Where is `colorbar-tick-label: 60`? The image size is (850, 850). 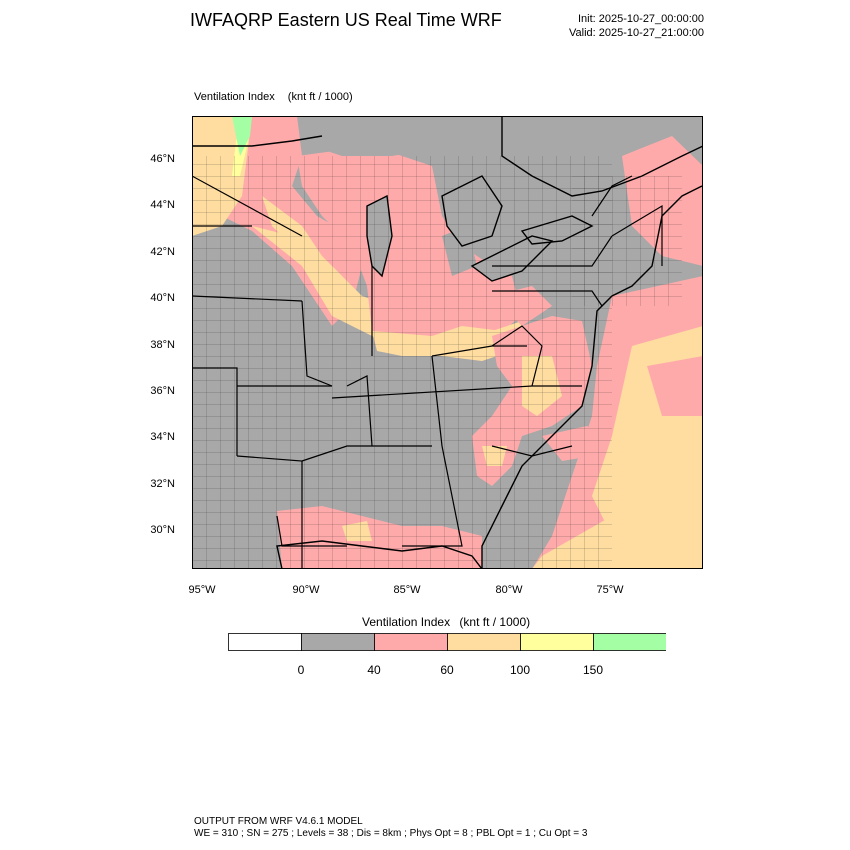 colorbar-tick-label: 60 is located at coordinates (447, 670).